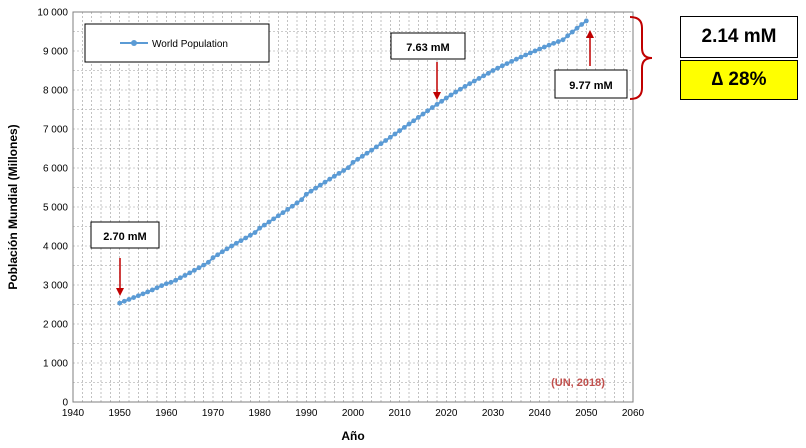 The width and height of the screenshot is (806, 448). What do you see at coordinates (427, 48) in the screenshot?
I see `annotation-label-2018: 7.63 mM` at bounding box center [427, 48].